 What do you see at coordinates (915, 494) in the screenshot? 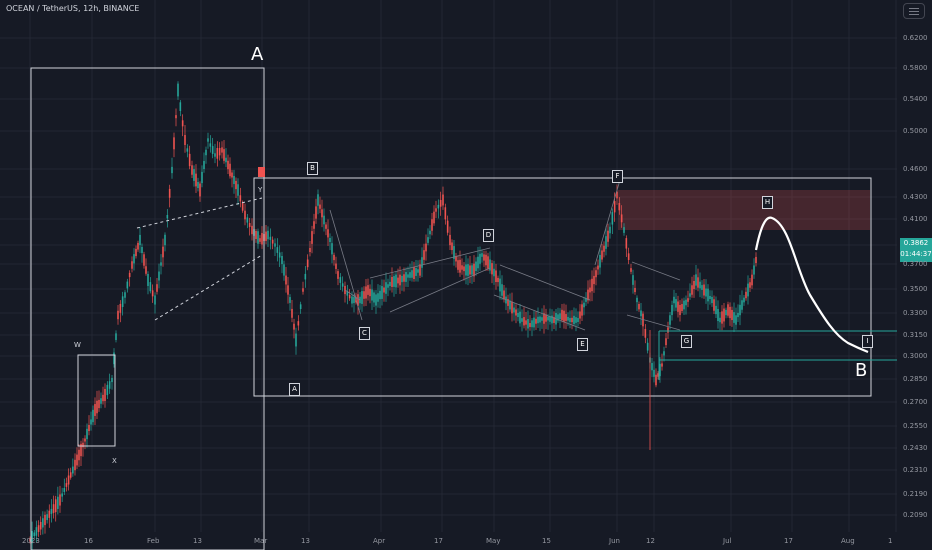
I see `price-tick-label: 0.2190` at bounding box center [915, 494].